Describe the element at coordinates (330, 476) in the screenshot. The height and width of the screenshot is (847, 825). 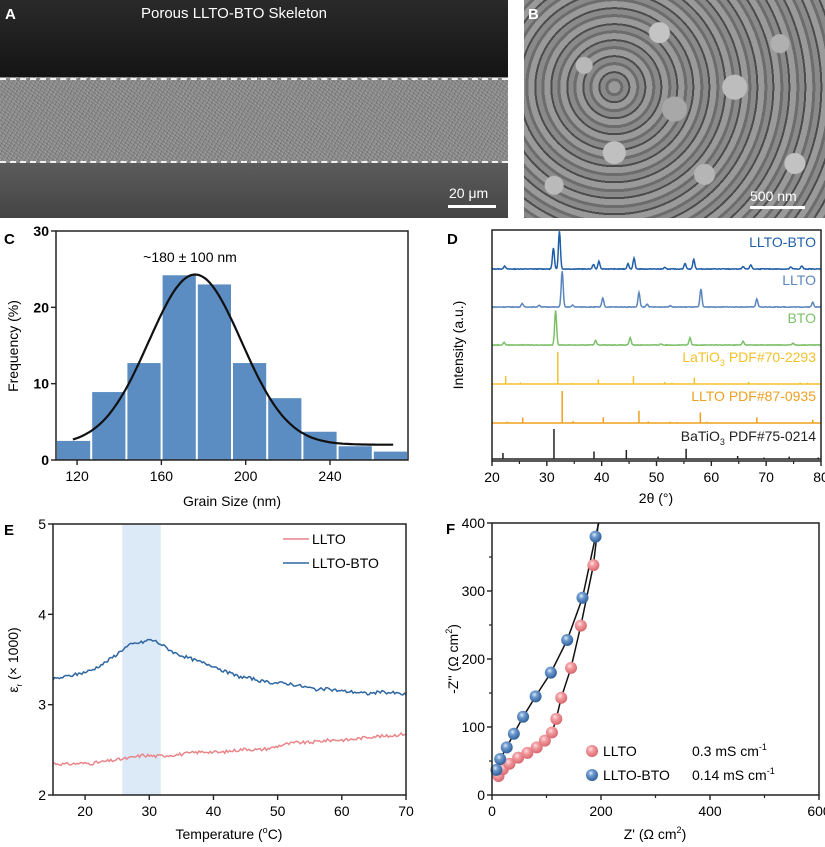
I see `c-x-tick-label: 240` at that location.